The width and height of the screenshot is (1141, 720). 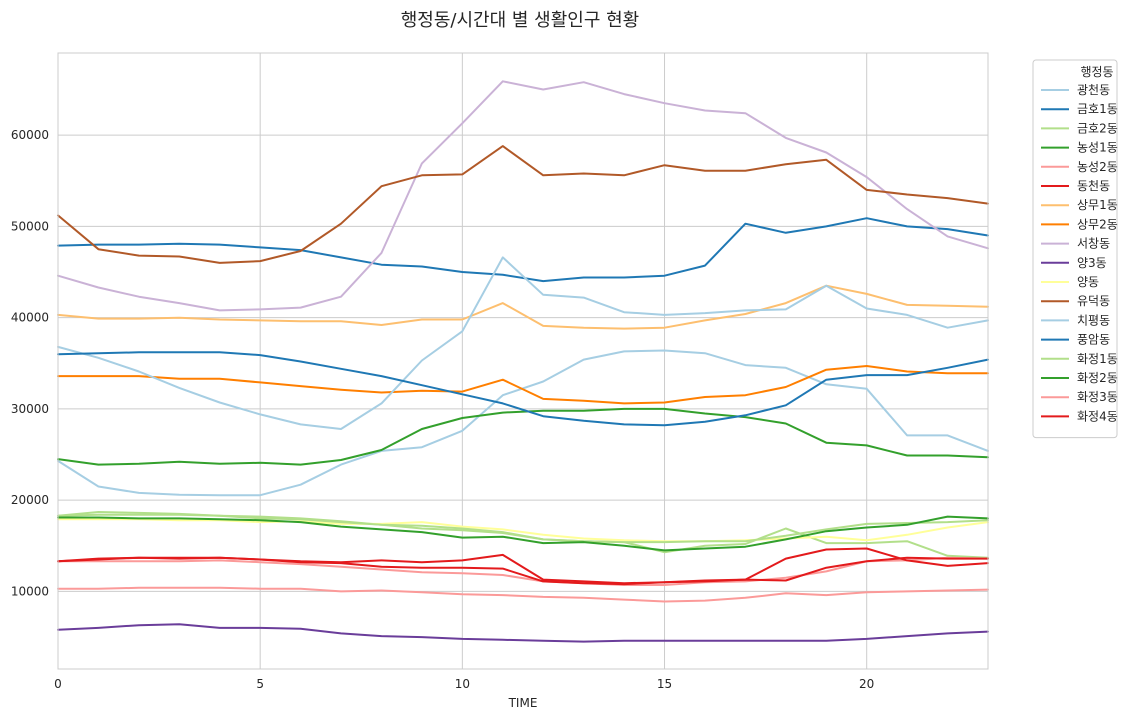 I want to click on legend-label: 금호2동, so click(x=1097, y=128).